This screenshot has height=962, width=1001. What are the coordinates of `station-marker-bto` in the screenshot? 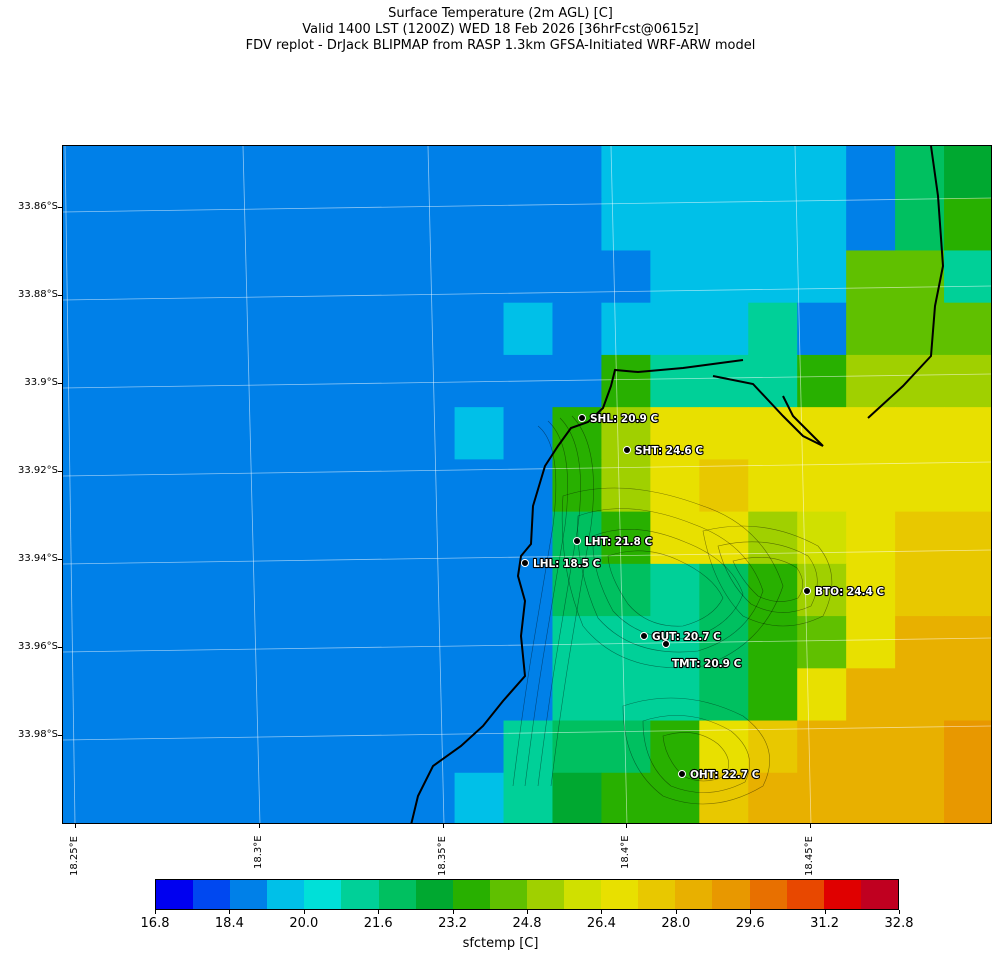 It's located at (807, 591).